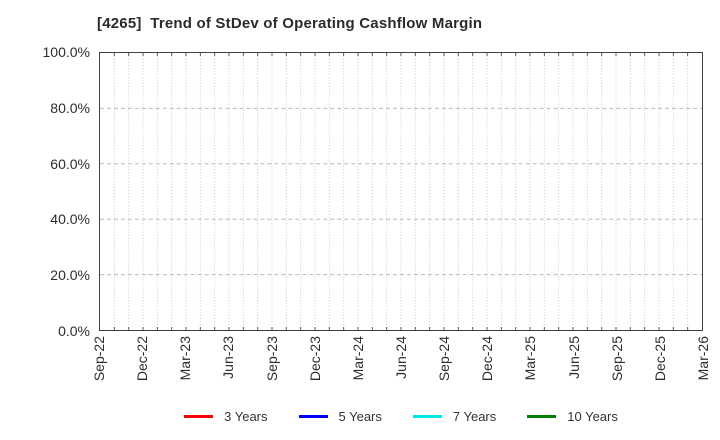  What do you see at coordinates (703, 358) in the screenshot?
I see `x-tick-label: Mar-26` at bounding box center [703, 358].